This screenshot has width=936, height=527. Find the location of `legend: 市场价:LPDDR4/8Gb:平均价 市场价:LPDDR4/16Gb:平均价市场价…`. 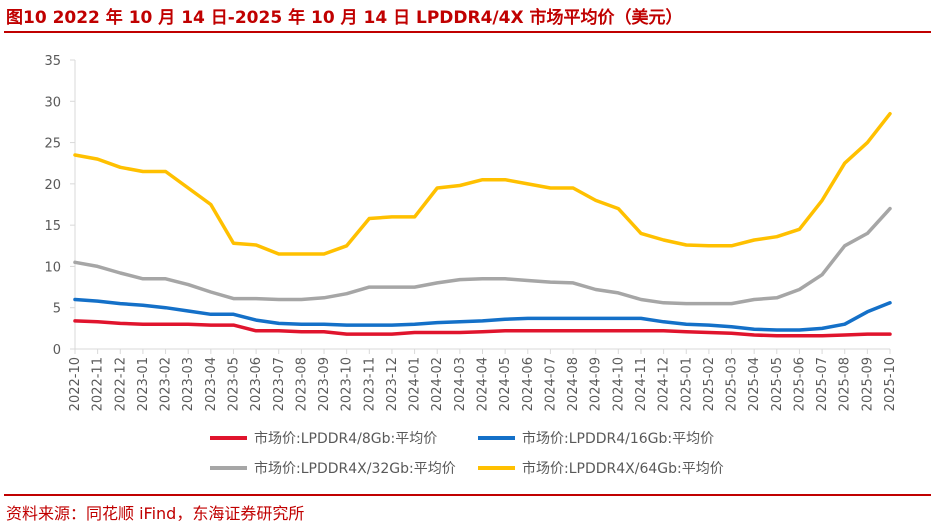

legend: 市场价:LPDDR4/8Gb:平均价 市场价:LPDDR4/16Gb:平均价市场价… is located at coordinates (467, 453).